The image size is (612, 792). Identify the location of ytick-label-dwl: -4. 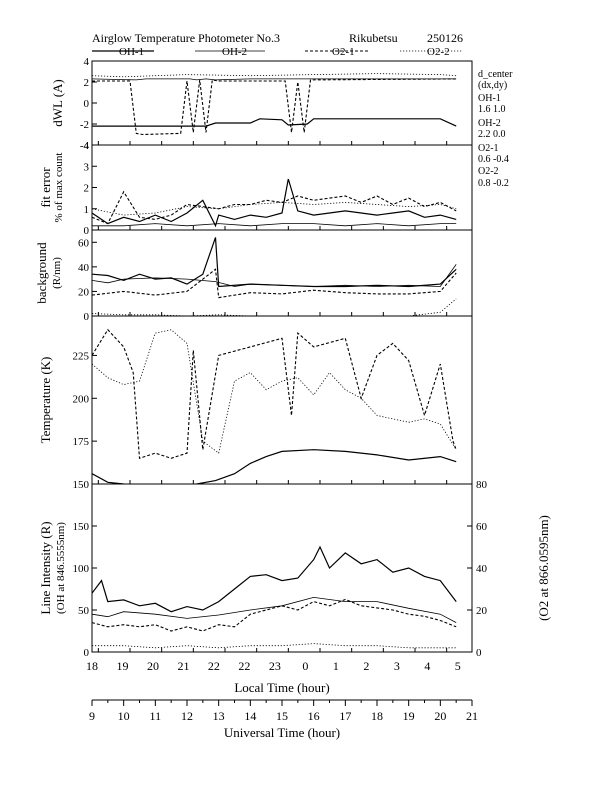
(85, 146).